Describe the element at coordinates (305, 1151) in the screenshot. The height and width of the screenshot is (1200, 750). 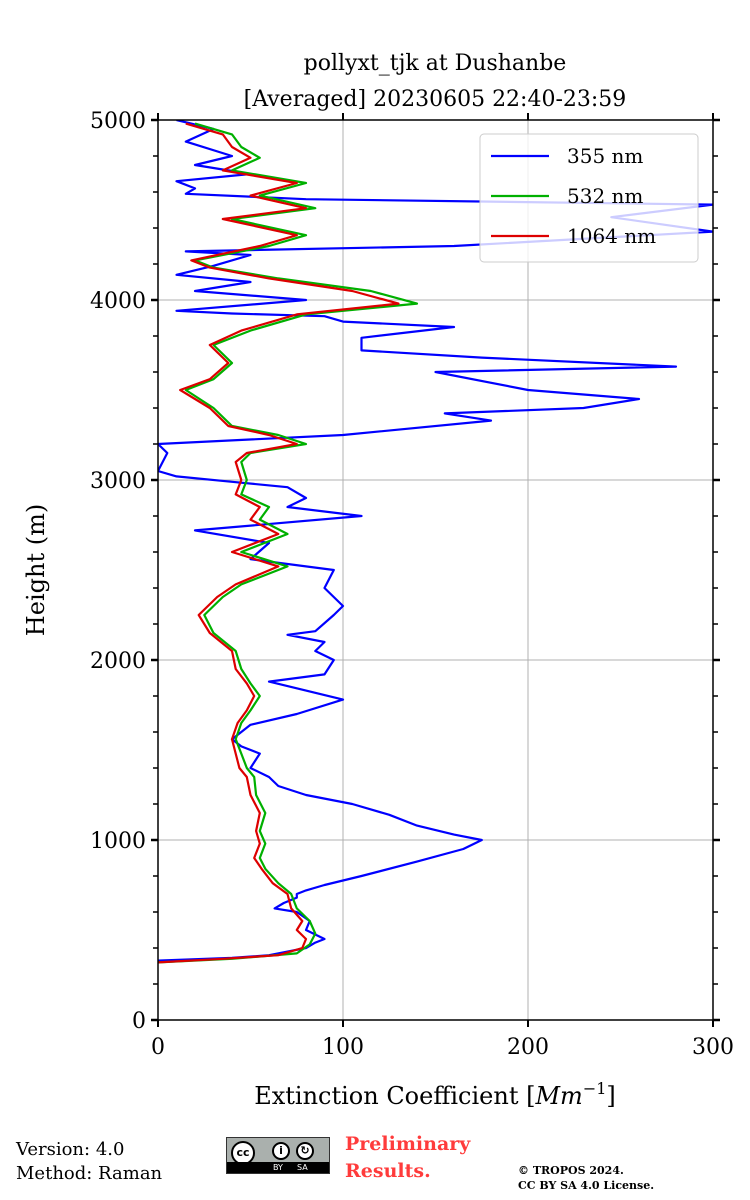
I see `share-alike-icon: ↻` at that location.